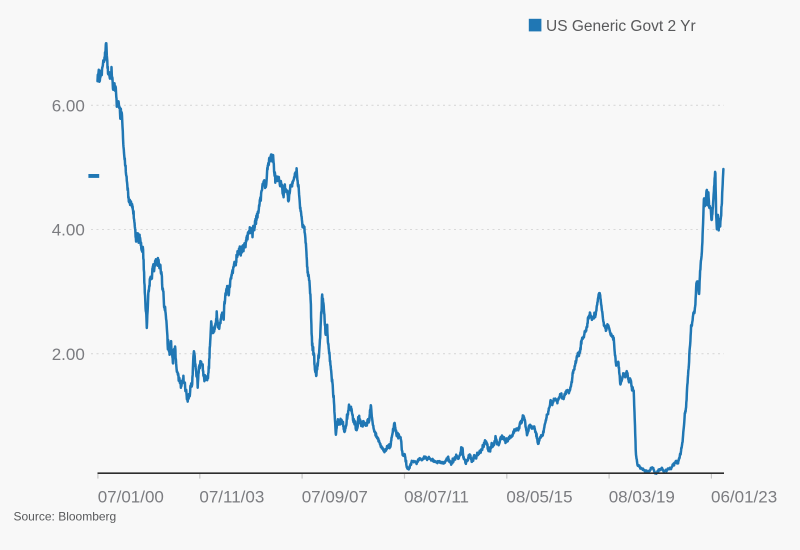  What do you see at coordinates (68, 106) in the screenshot?
I see `svg-text: 6.00` at bounding box center [68, 106].